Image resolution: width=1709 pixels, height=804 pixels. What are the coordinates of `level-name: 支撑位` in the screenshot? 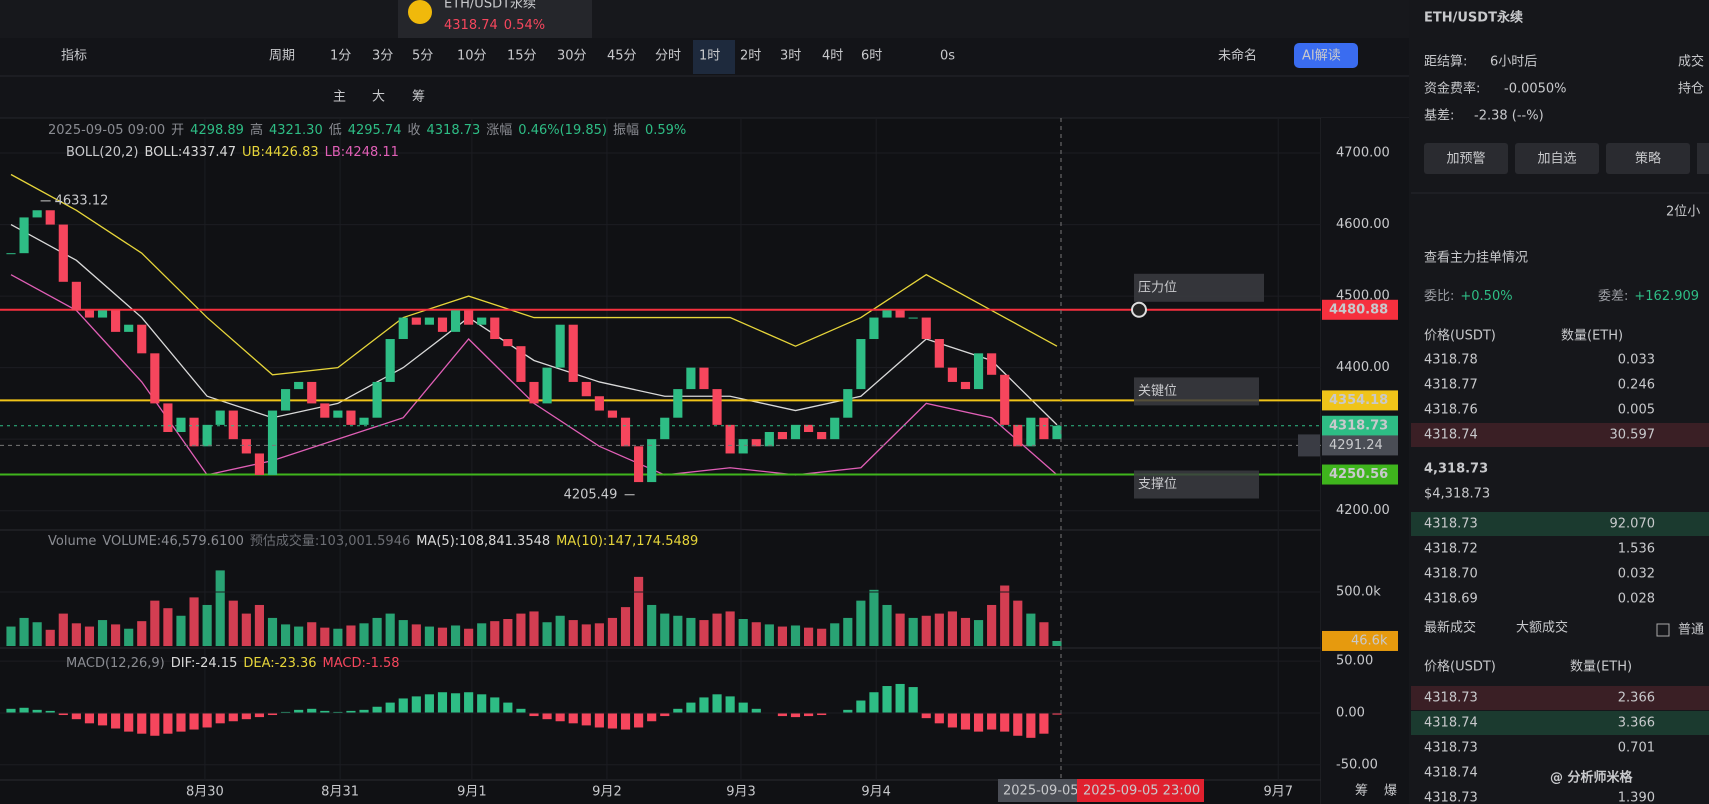 It's located at (1157, 484).